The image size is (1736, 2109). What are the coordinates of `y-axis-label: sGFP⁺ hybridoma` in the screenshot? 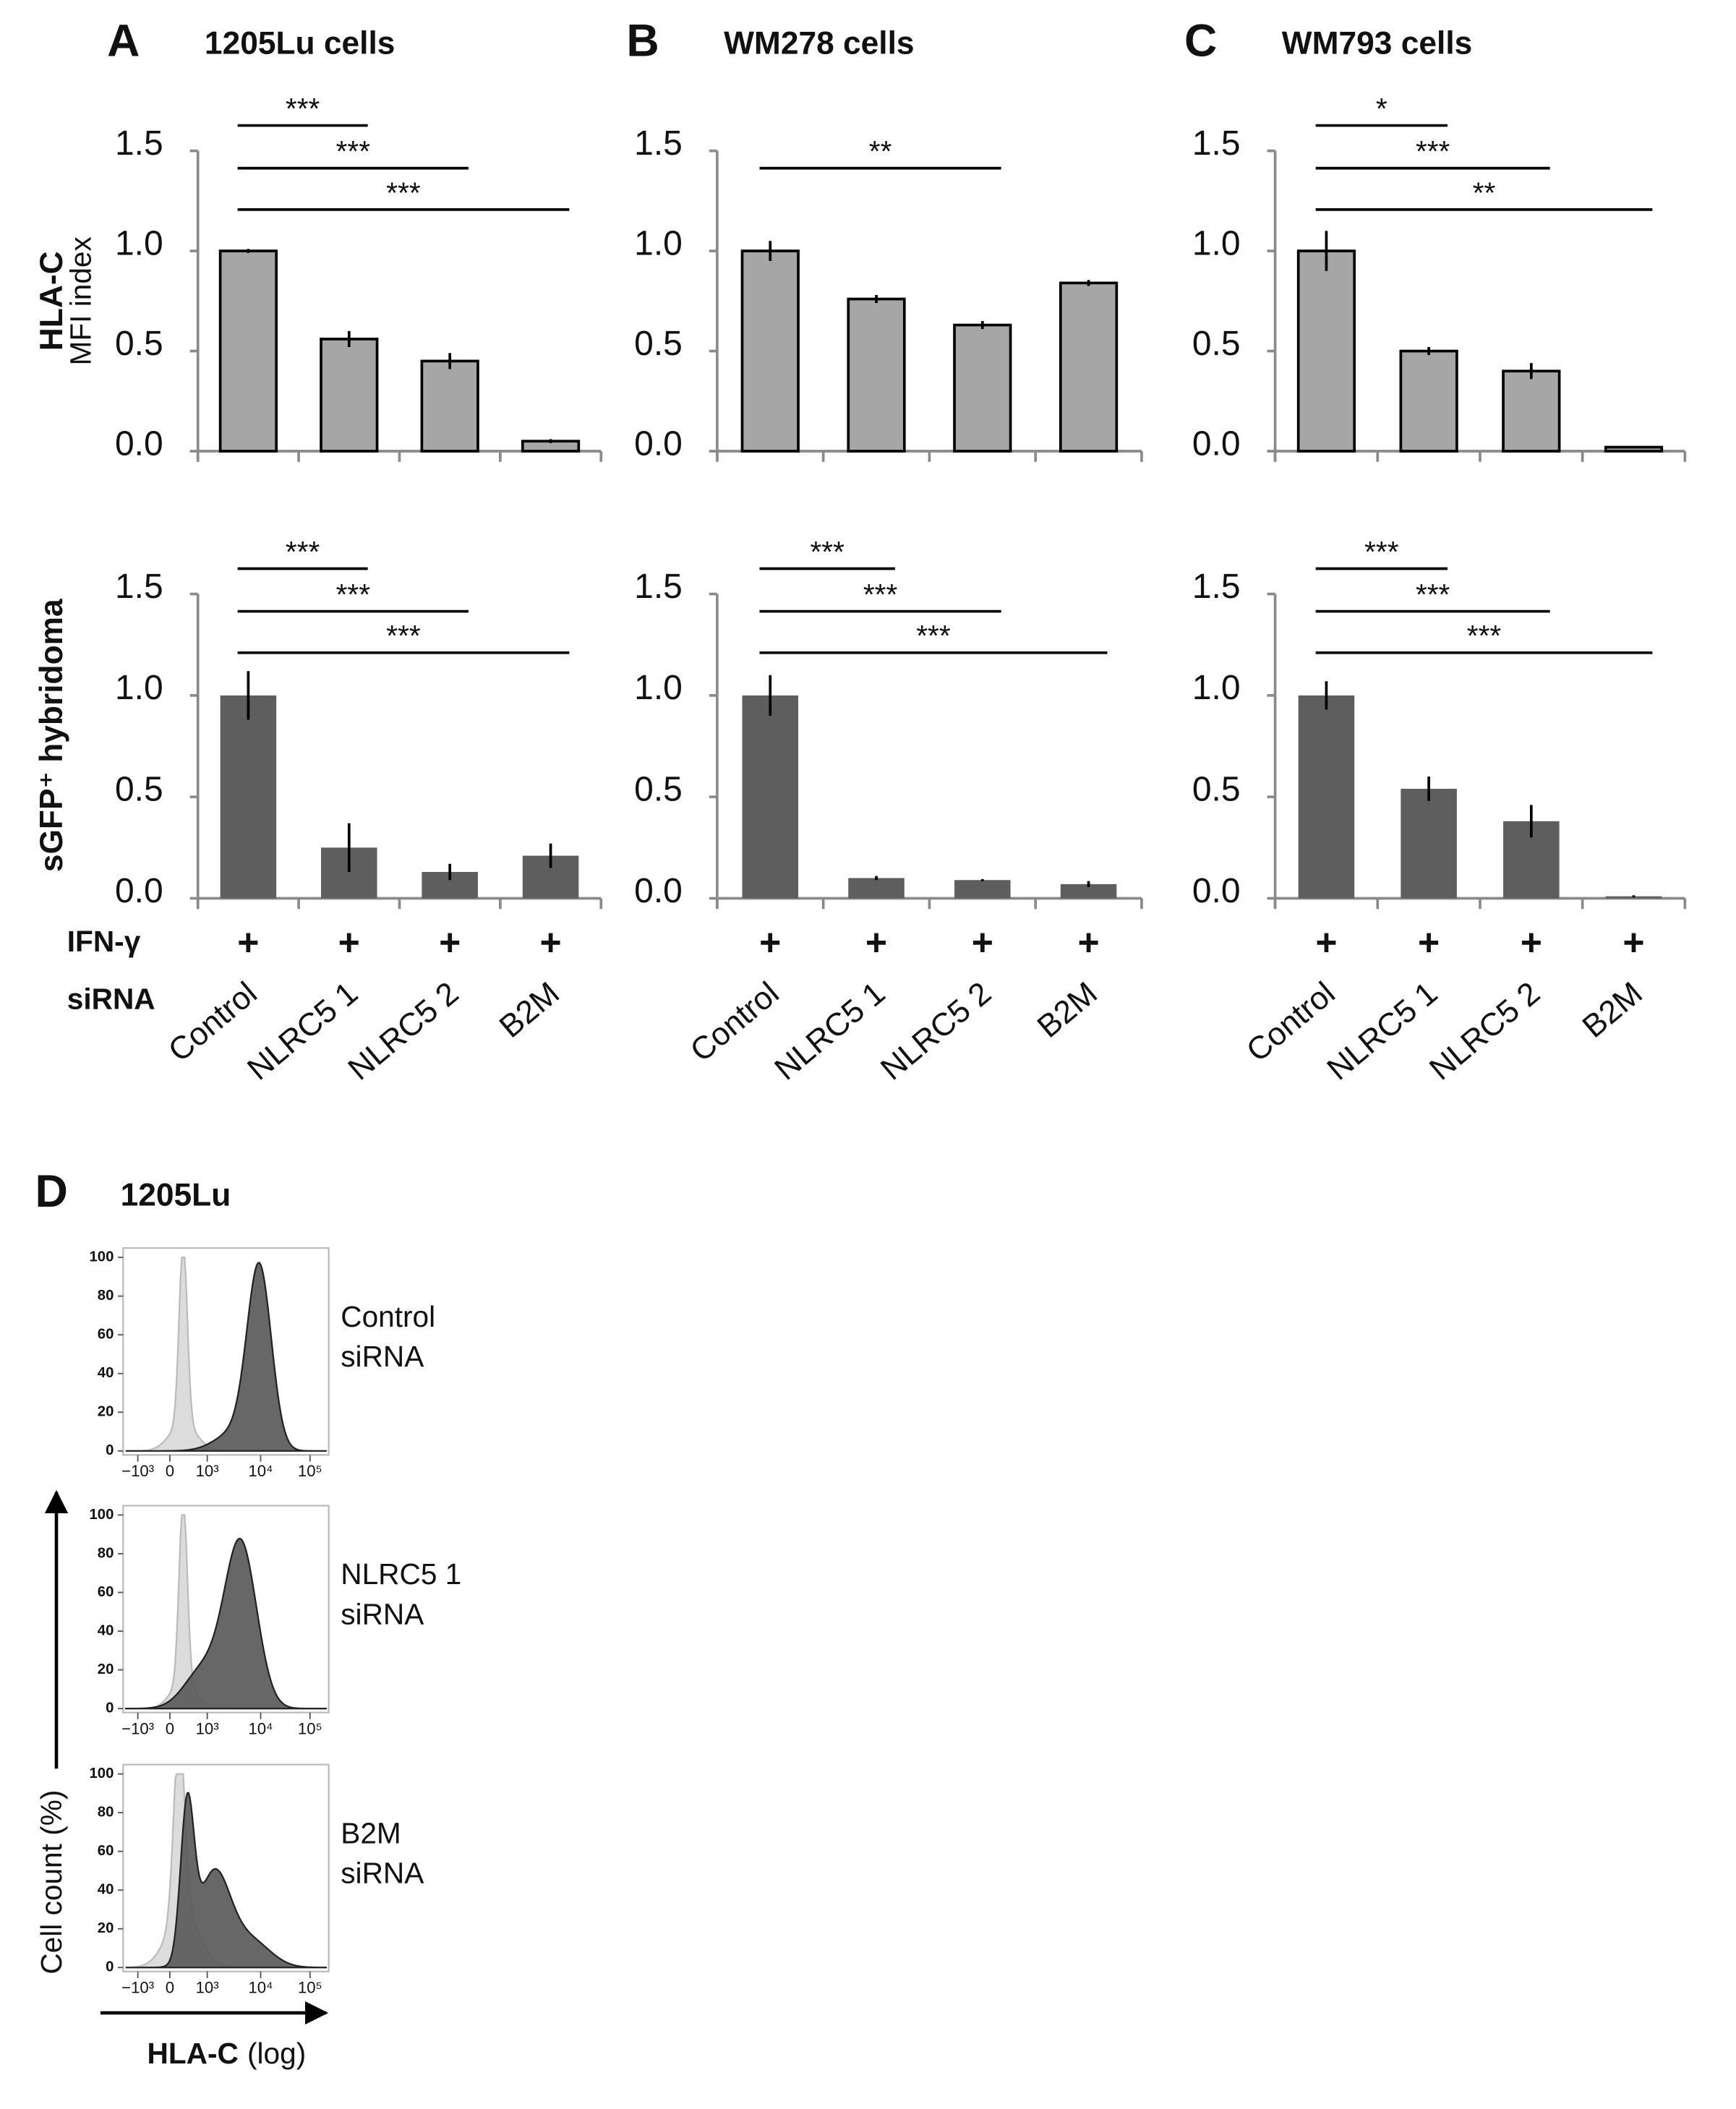 It's located at (51, 735).